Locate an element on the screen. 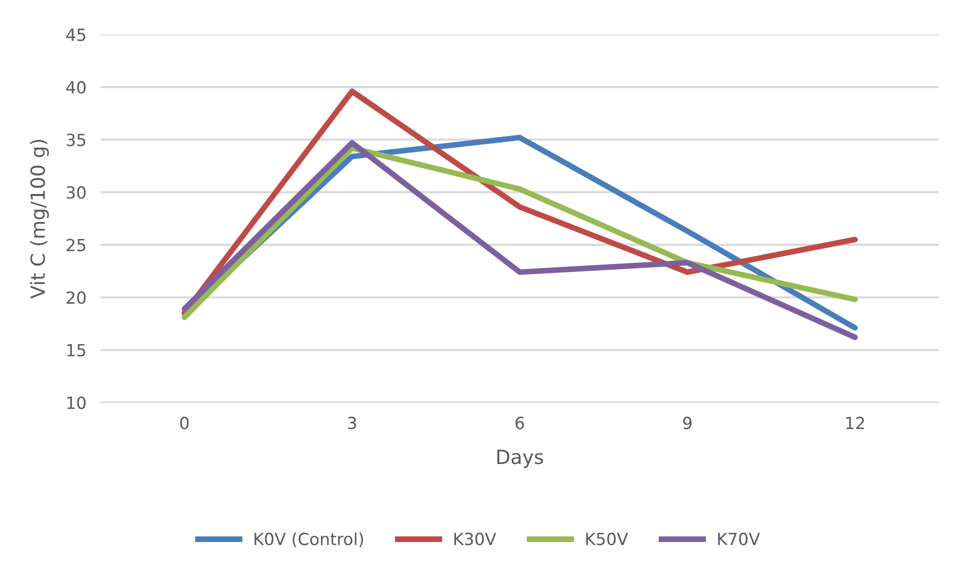 The image size is (958, 575). y-tick-label: 40 is located at coordinates (76, 87).